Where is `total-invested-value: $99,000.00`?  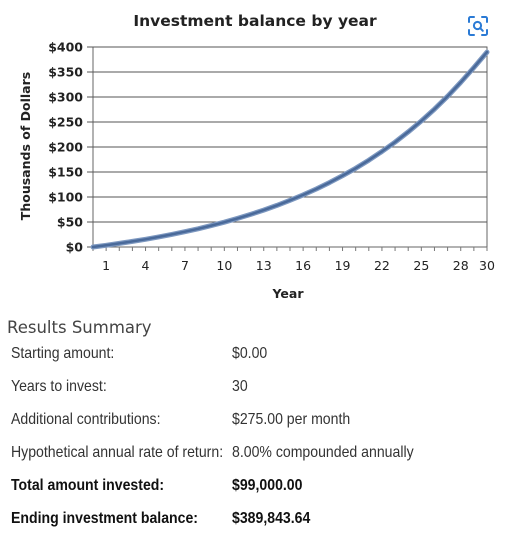
total-invested-value: $99,000.00 is located at coordinates (267, 485).